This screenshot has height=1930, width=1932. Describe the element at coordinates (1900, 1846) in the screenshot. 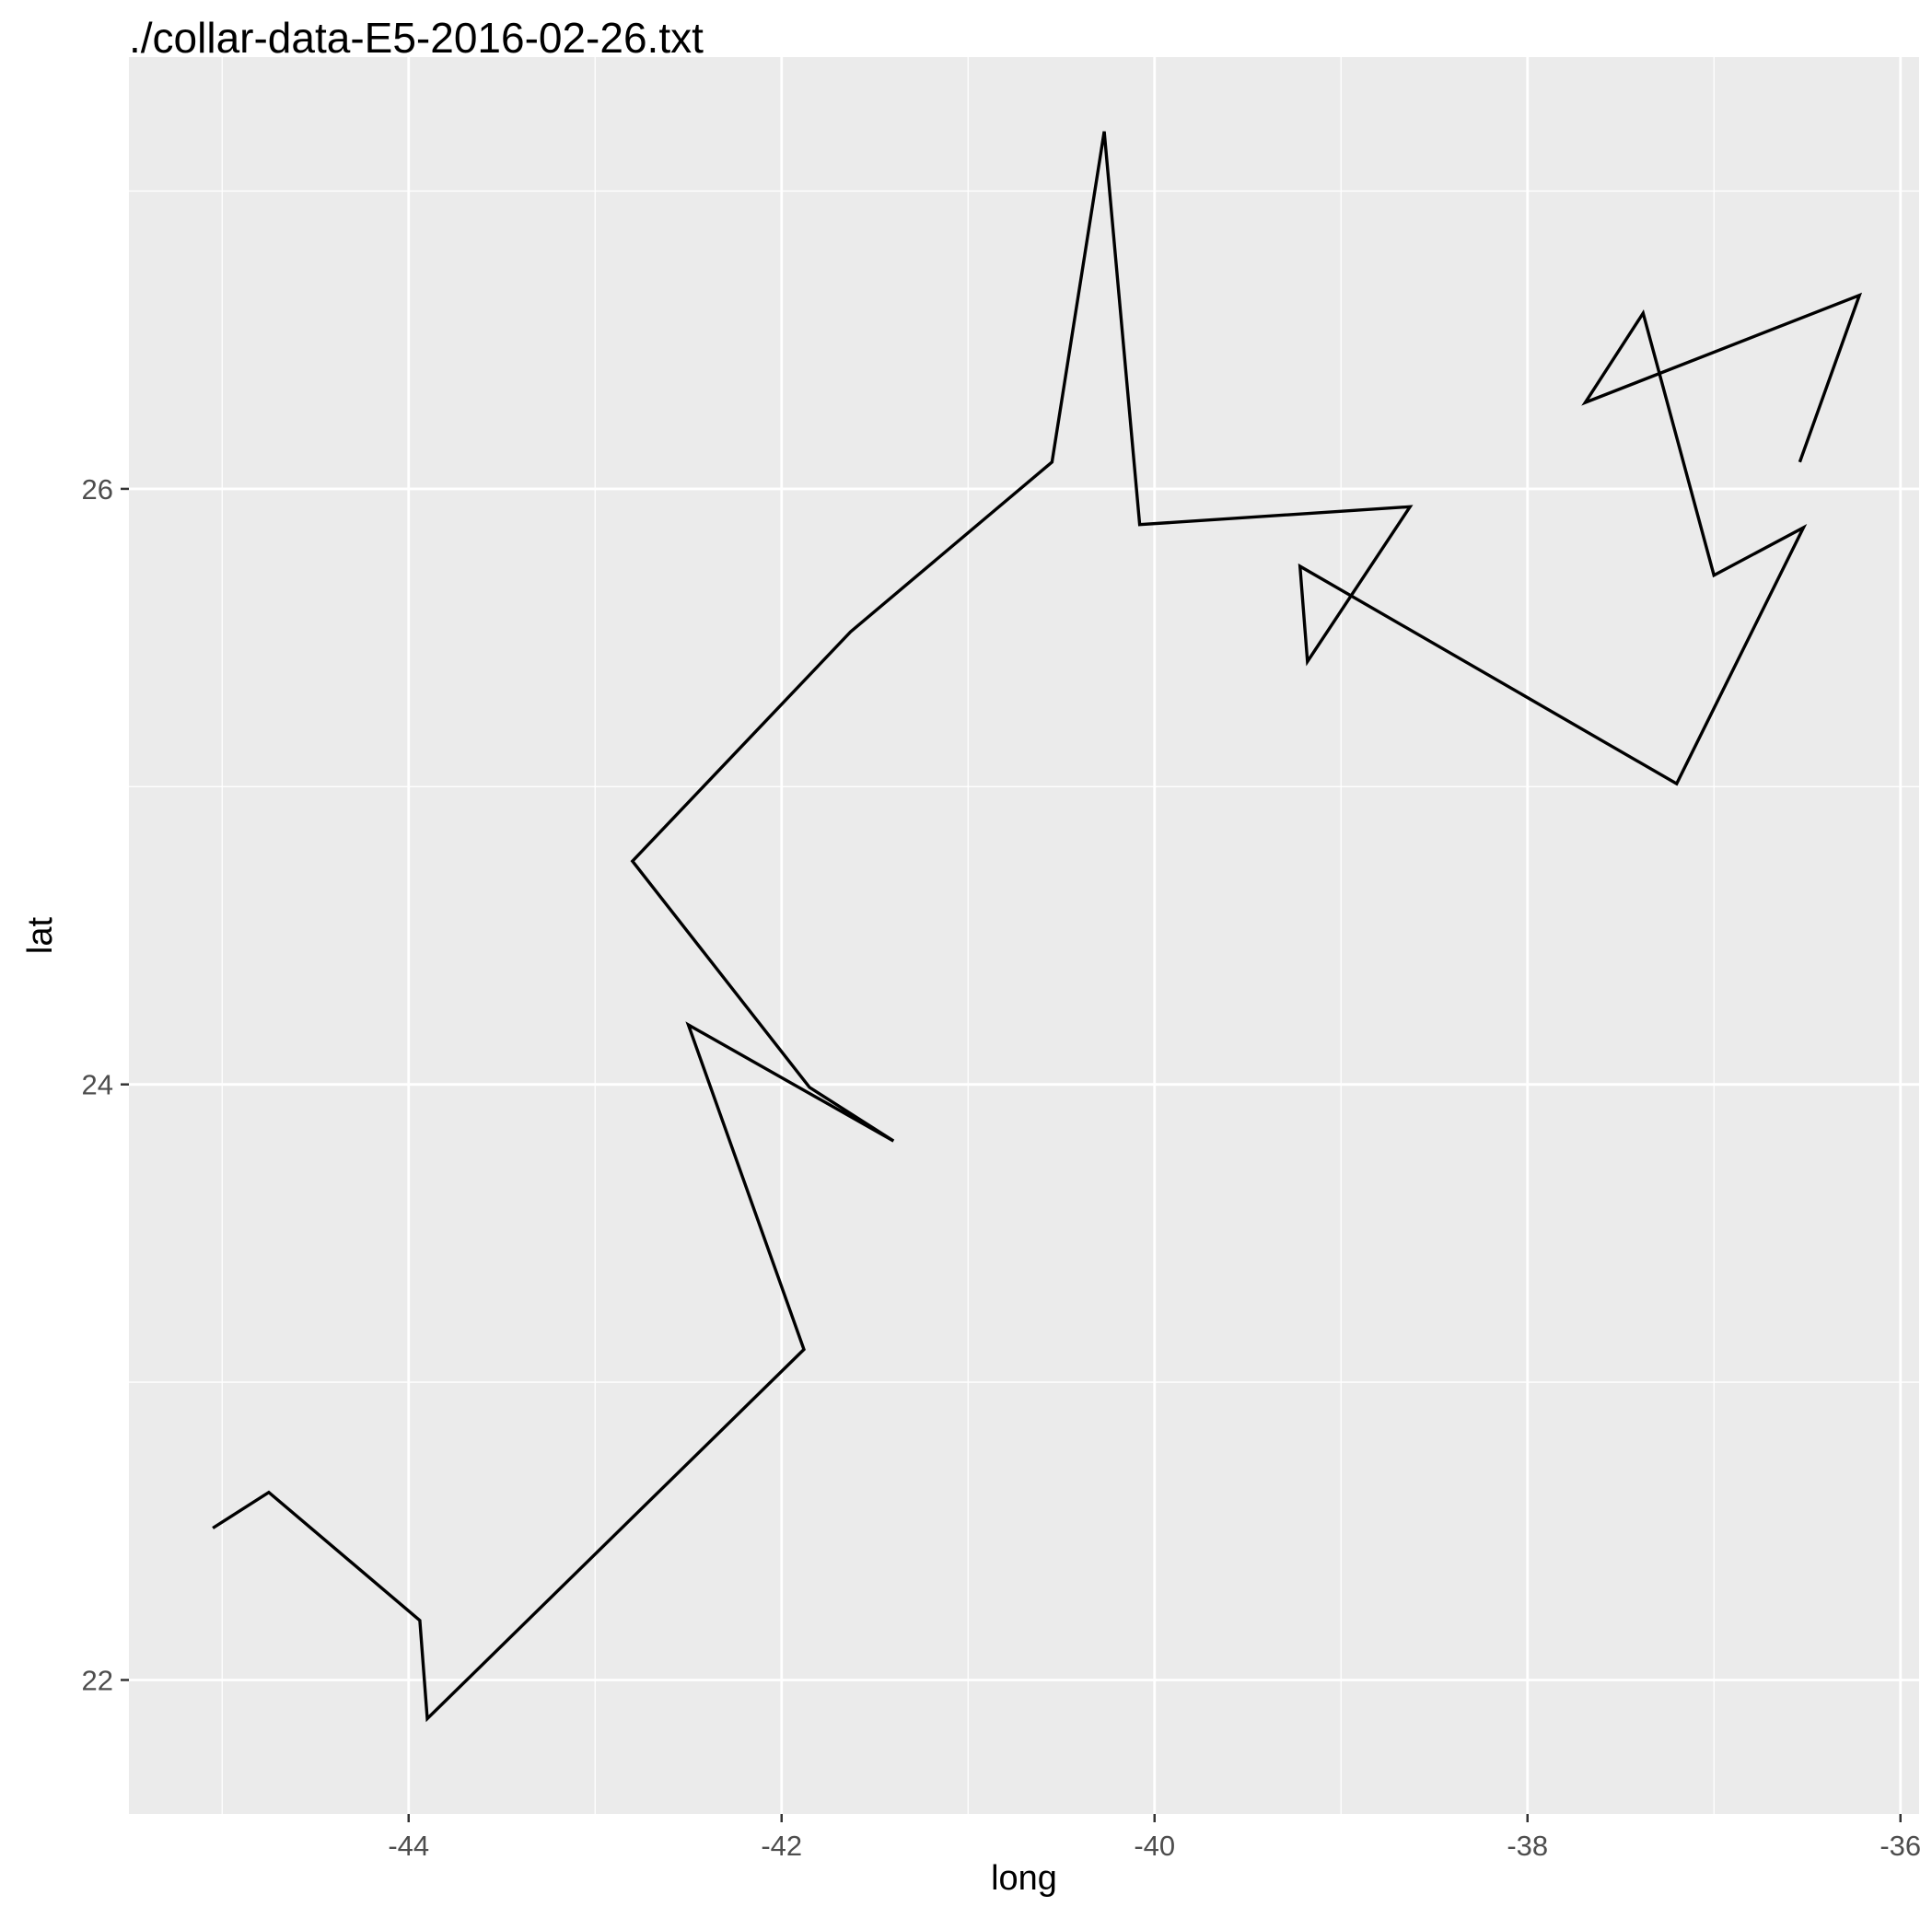

I see `x-tick-label: -36` at that location.